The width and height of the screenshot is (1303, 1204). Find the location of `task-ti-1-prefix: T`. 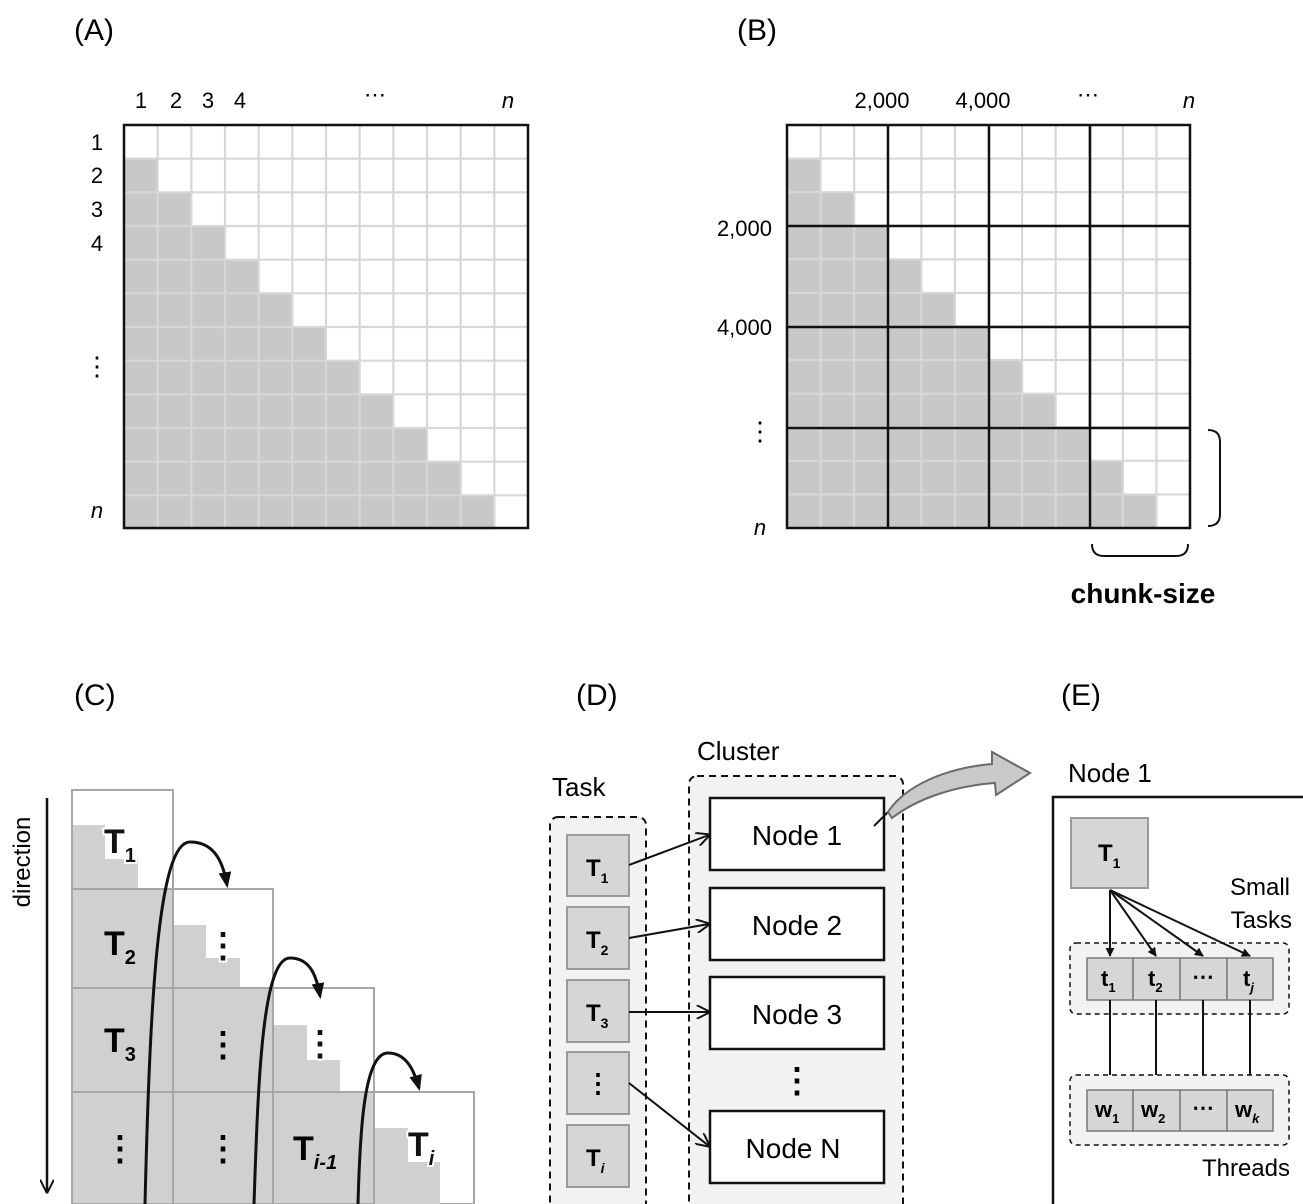

task-ti-1-prefix: T is located at coordinates (303, 1149).